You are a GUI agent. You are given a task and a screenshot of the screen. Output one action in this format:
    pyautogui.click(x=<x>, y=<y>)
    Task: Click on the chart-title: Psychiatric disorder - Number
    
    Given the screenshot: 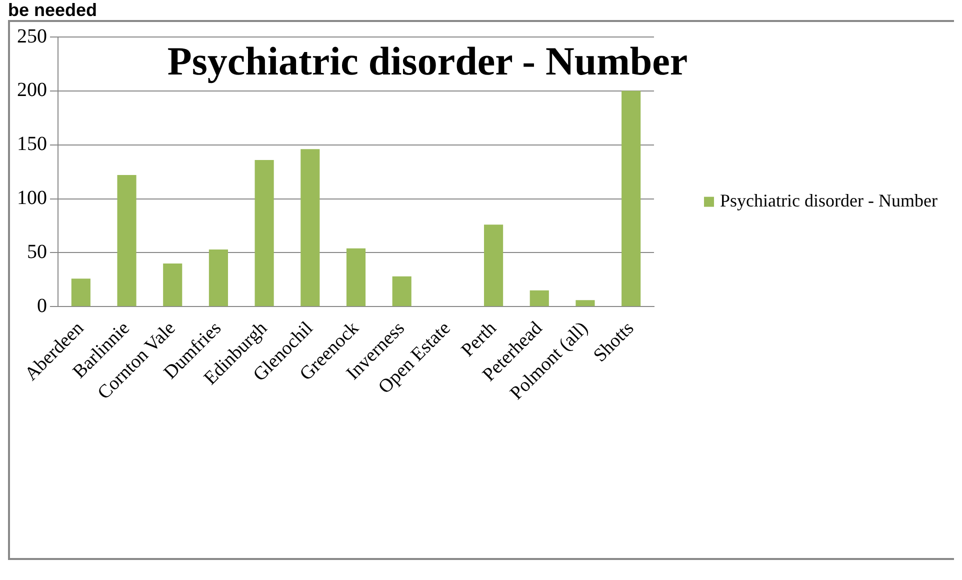 What is the action you would take?
    pyautogui.click(x=427, y=61)
    